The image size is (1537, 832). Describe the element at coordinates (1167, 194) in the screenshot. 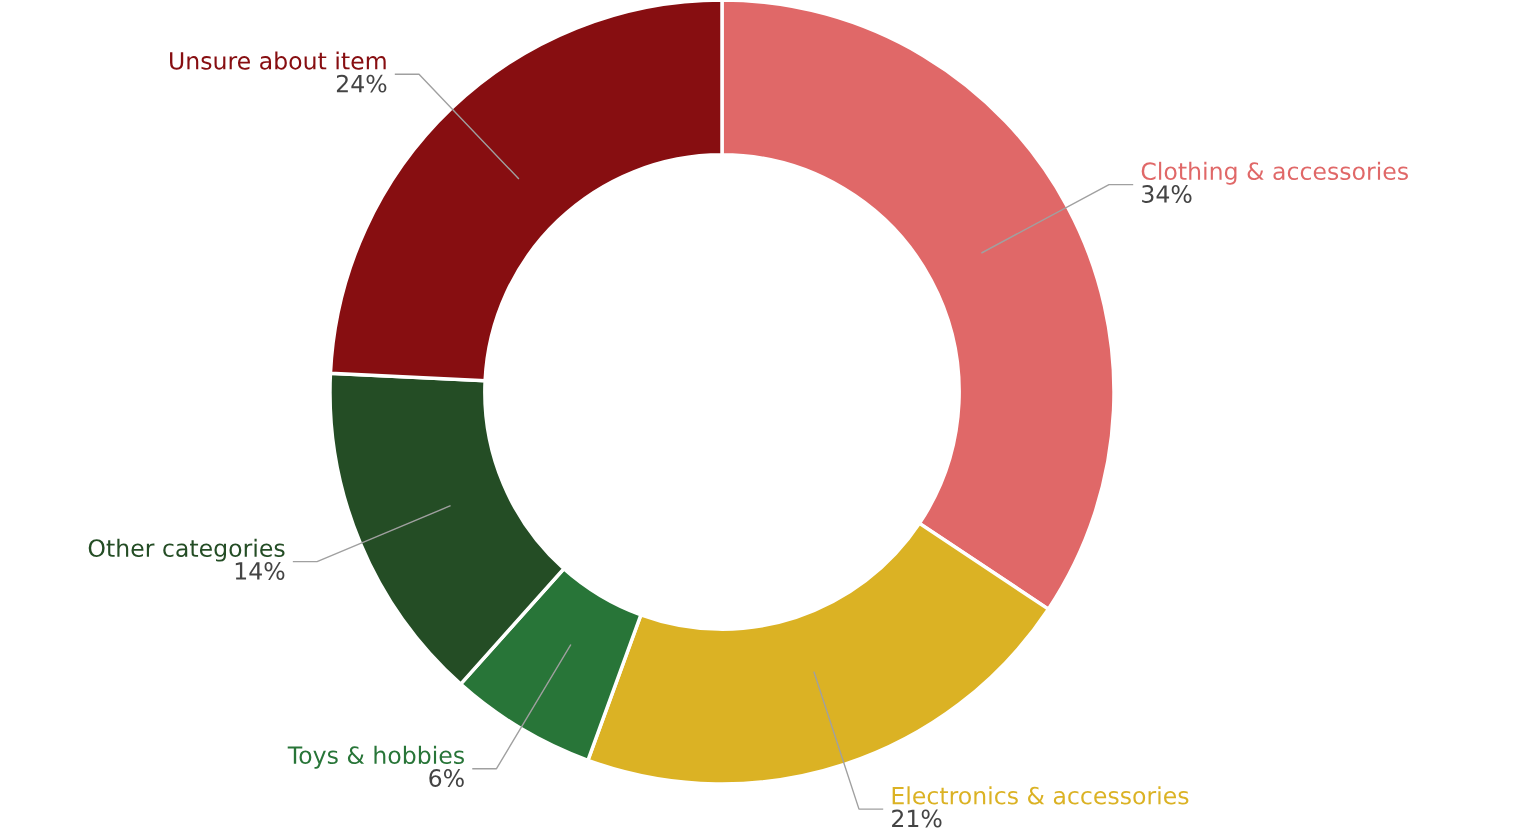

I see `data-label: 34%` at that location.